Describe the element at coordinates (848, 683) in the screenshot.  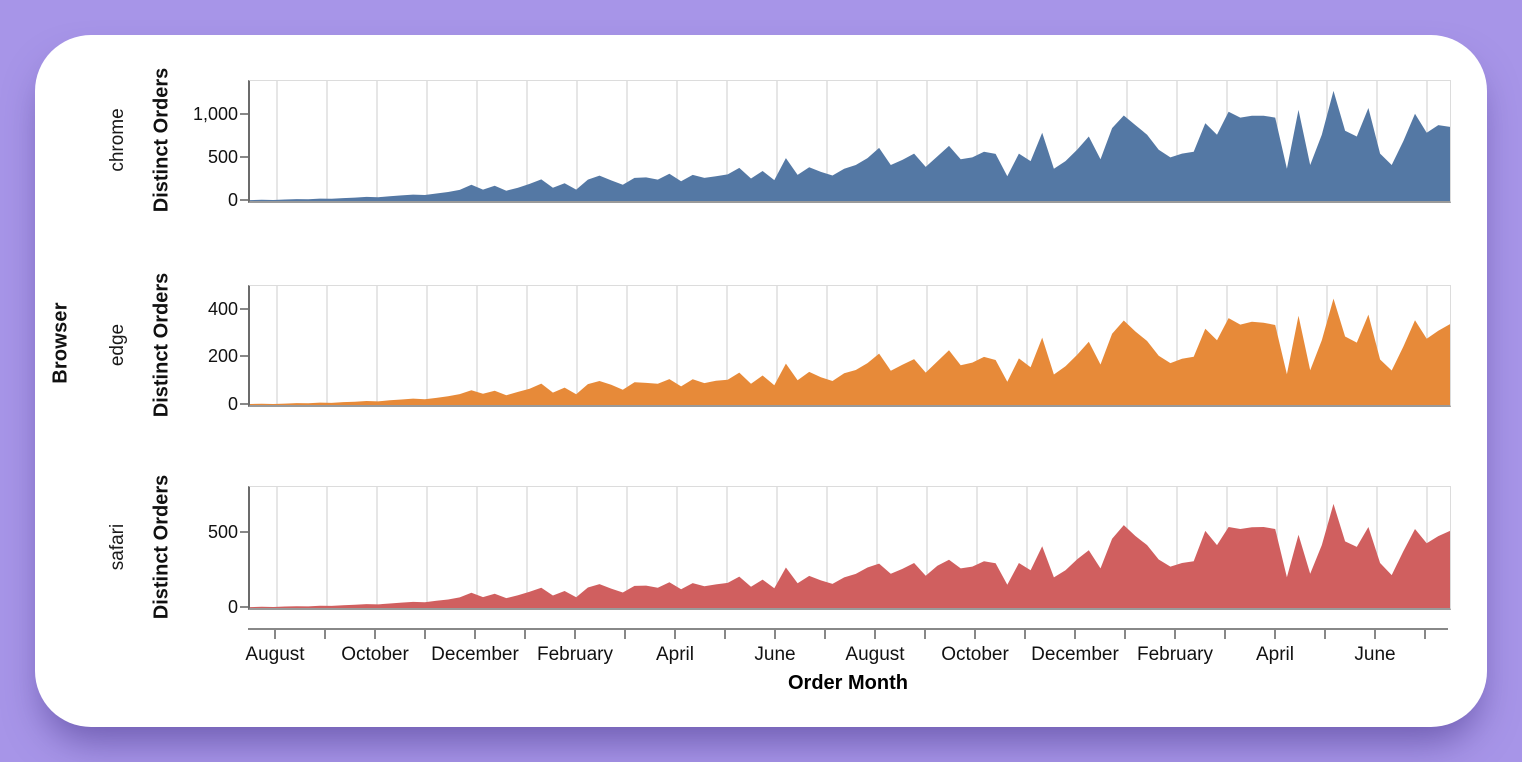
I see `x-axis-title: Order Month` at that location.